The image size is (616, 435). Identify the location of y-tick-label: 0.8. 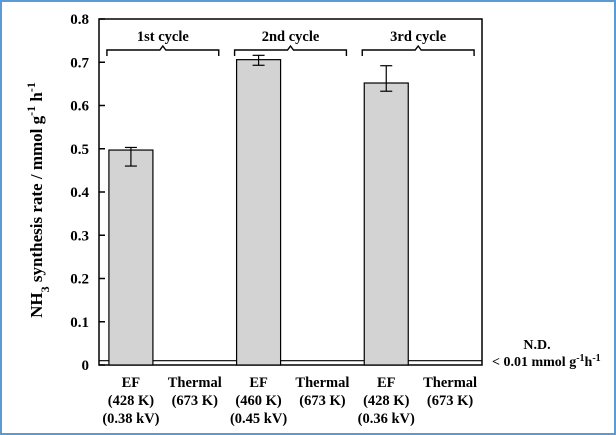
(79, 20).